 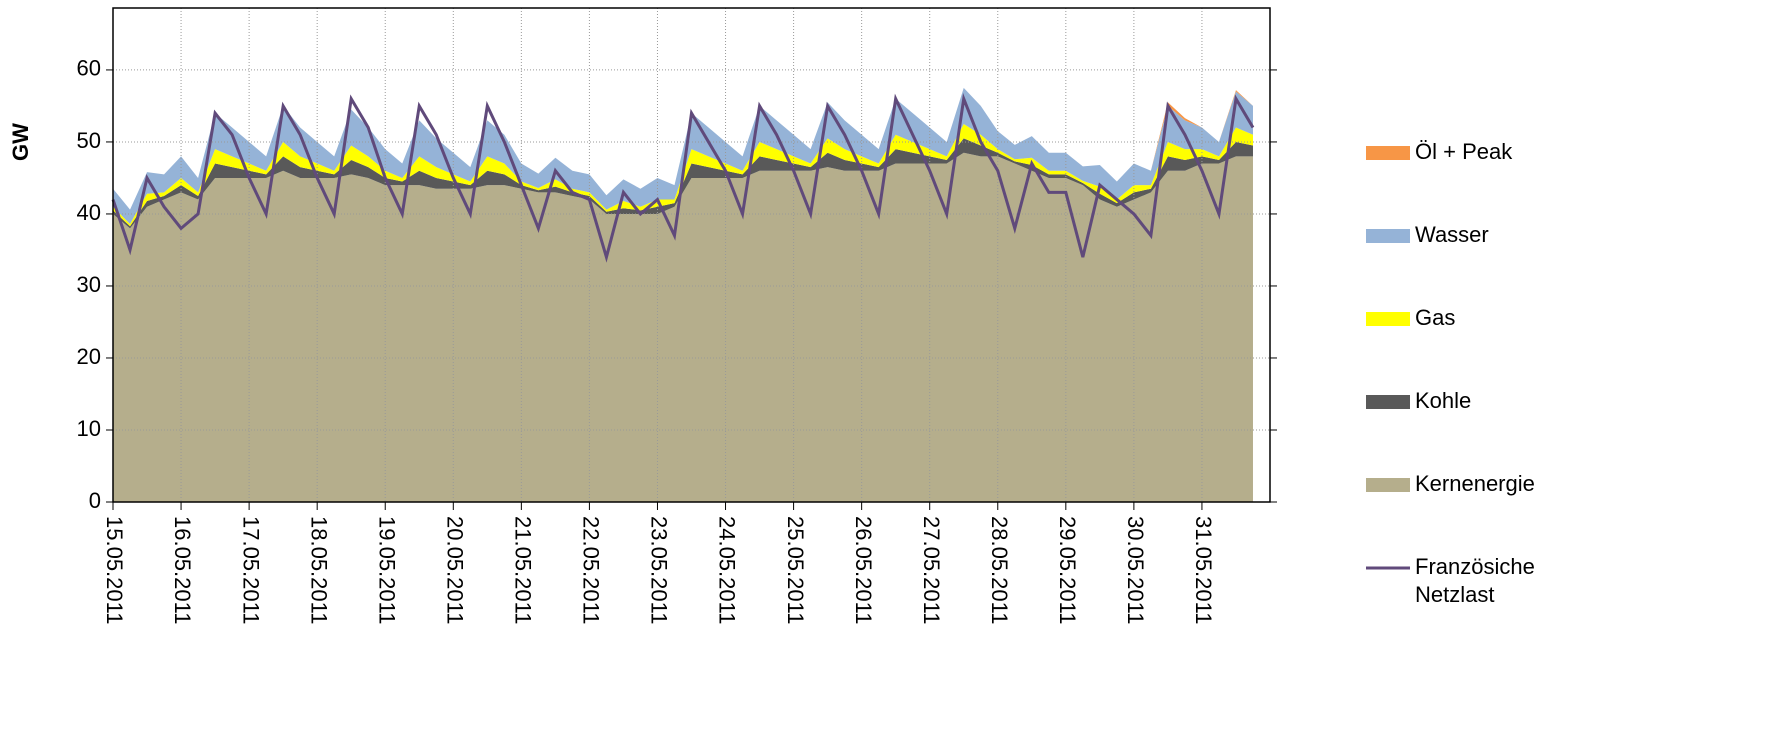 What do you see at coordinates (89, 284) in the screenshot?
I see `y-tick-label: 30` at bounding box center [89, 284].